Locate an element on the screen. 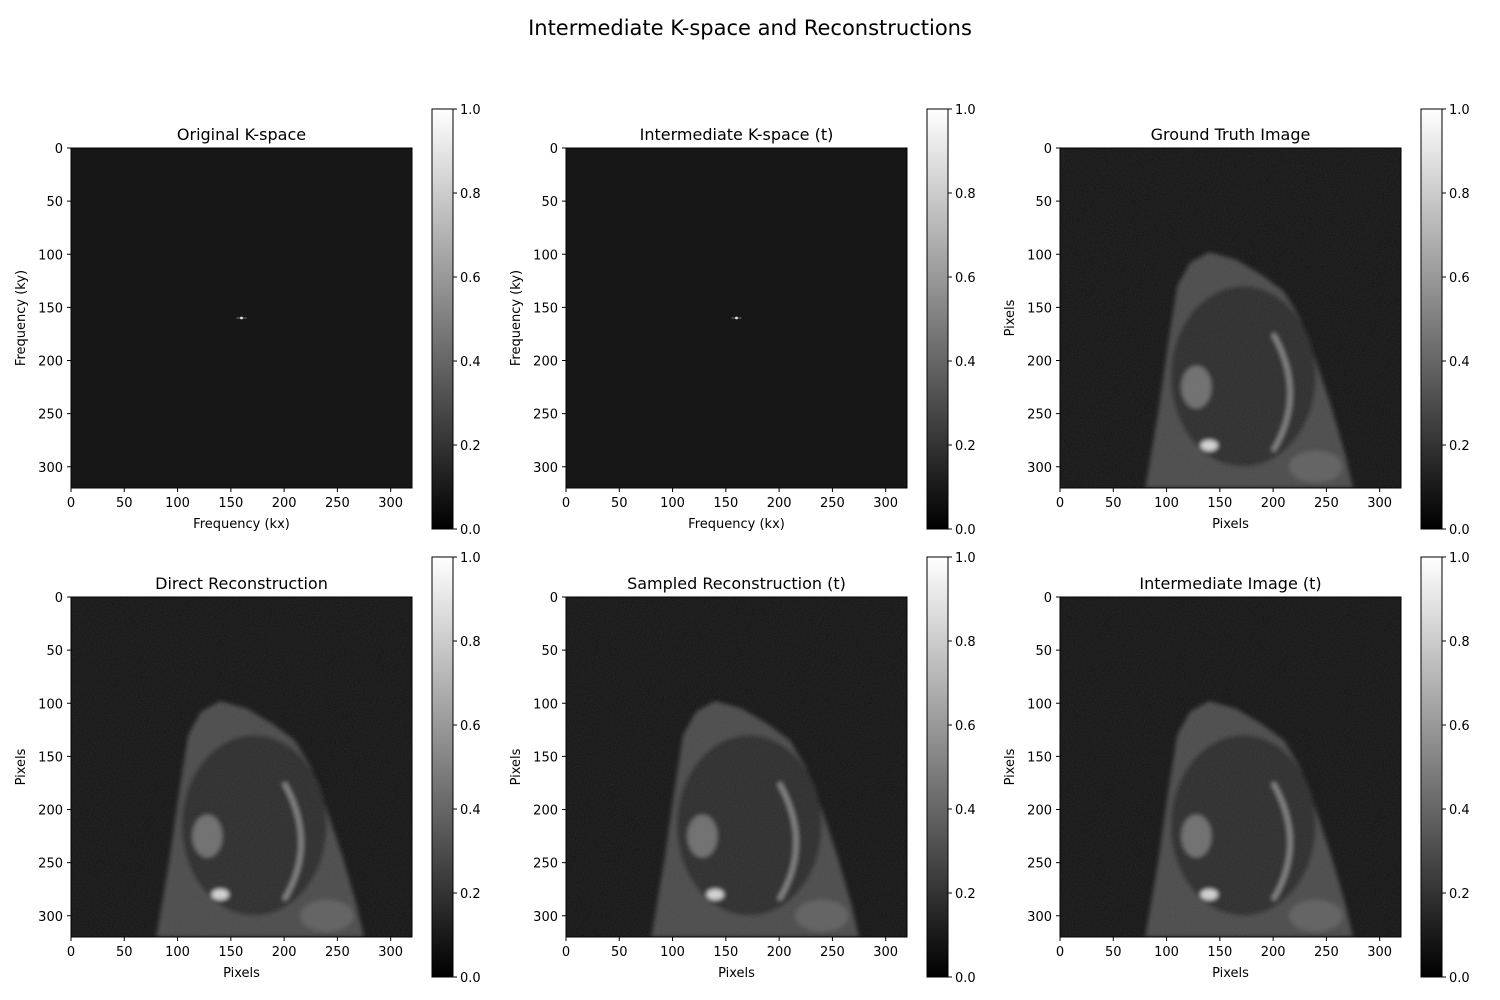 The image size is (1500, 1000). x-tick-label: 100 is located at coordinates (1166, 503).